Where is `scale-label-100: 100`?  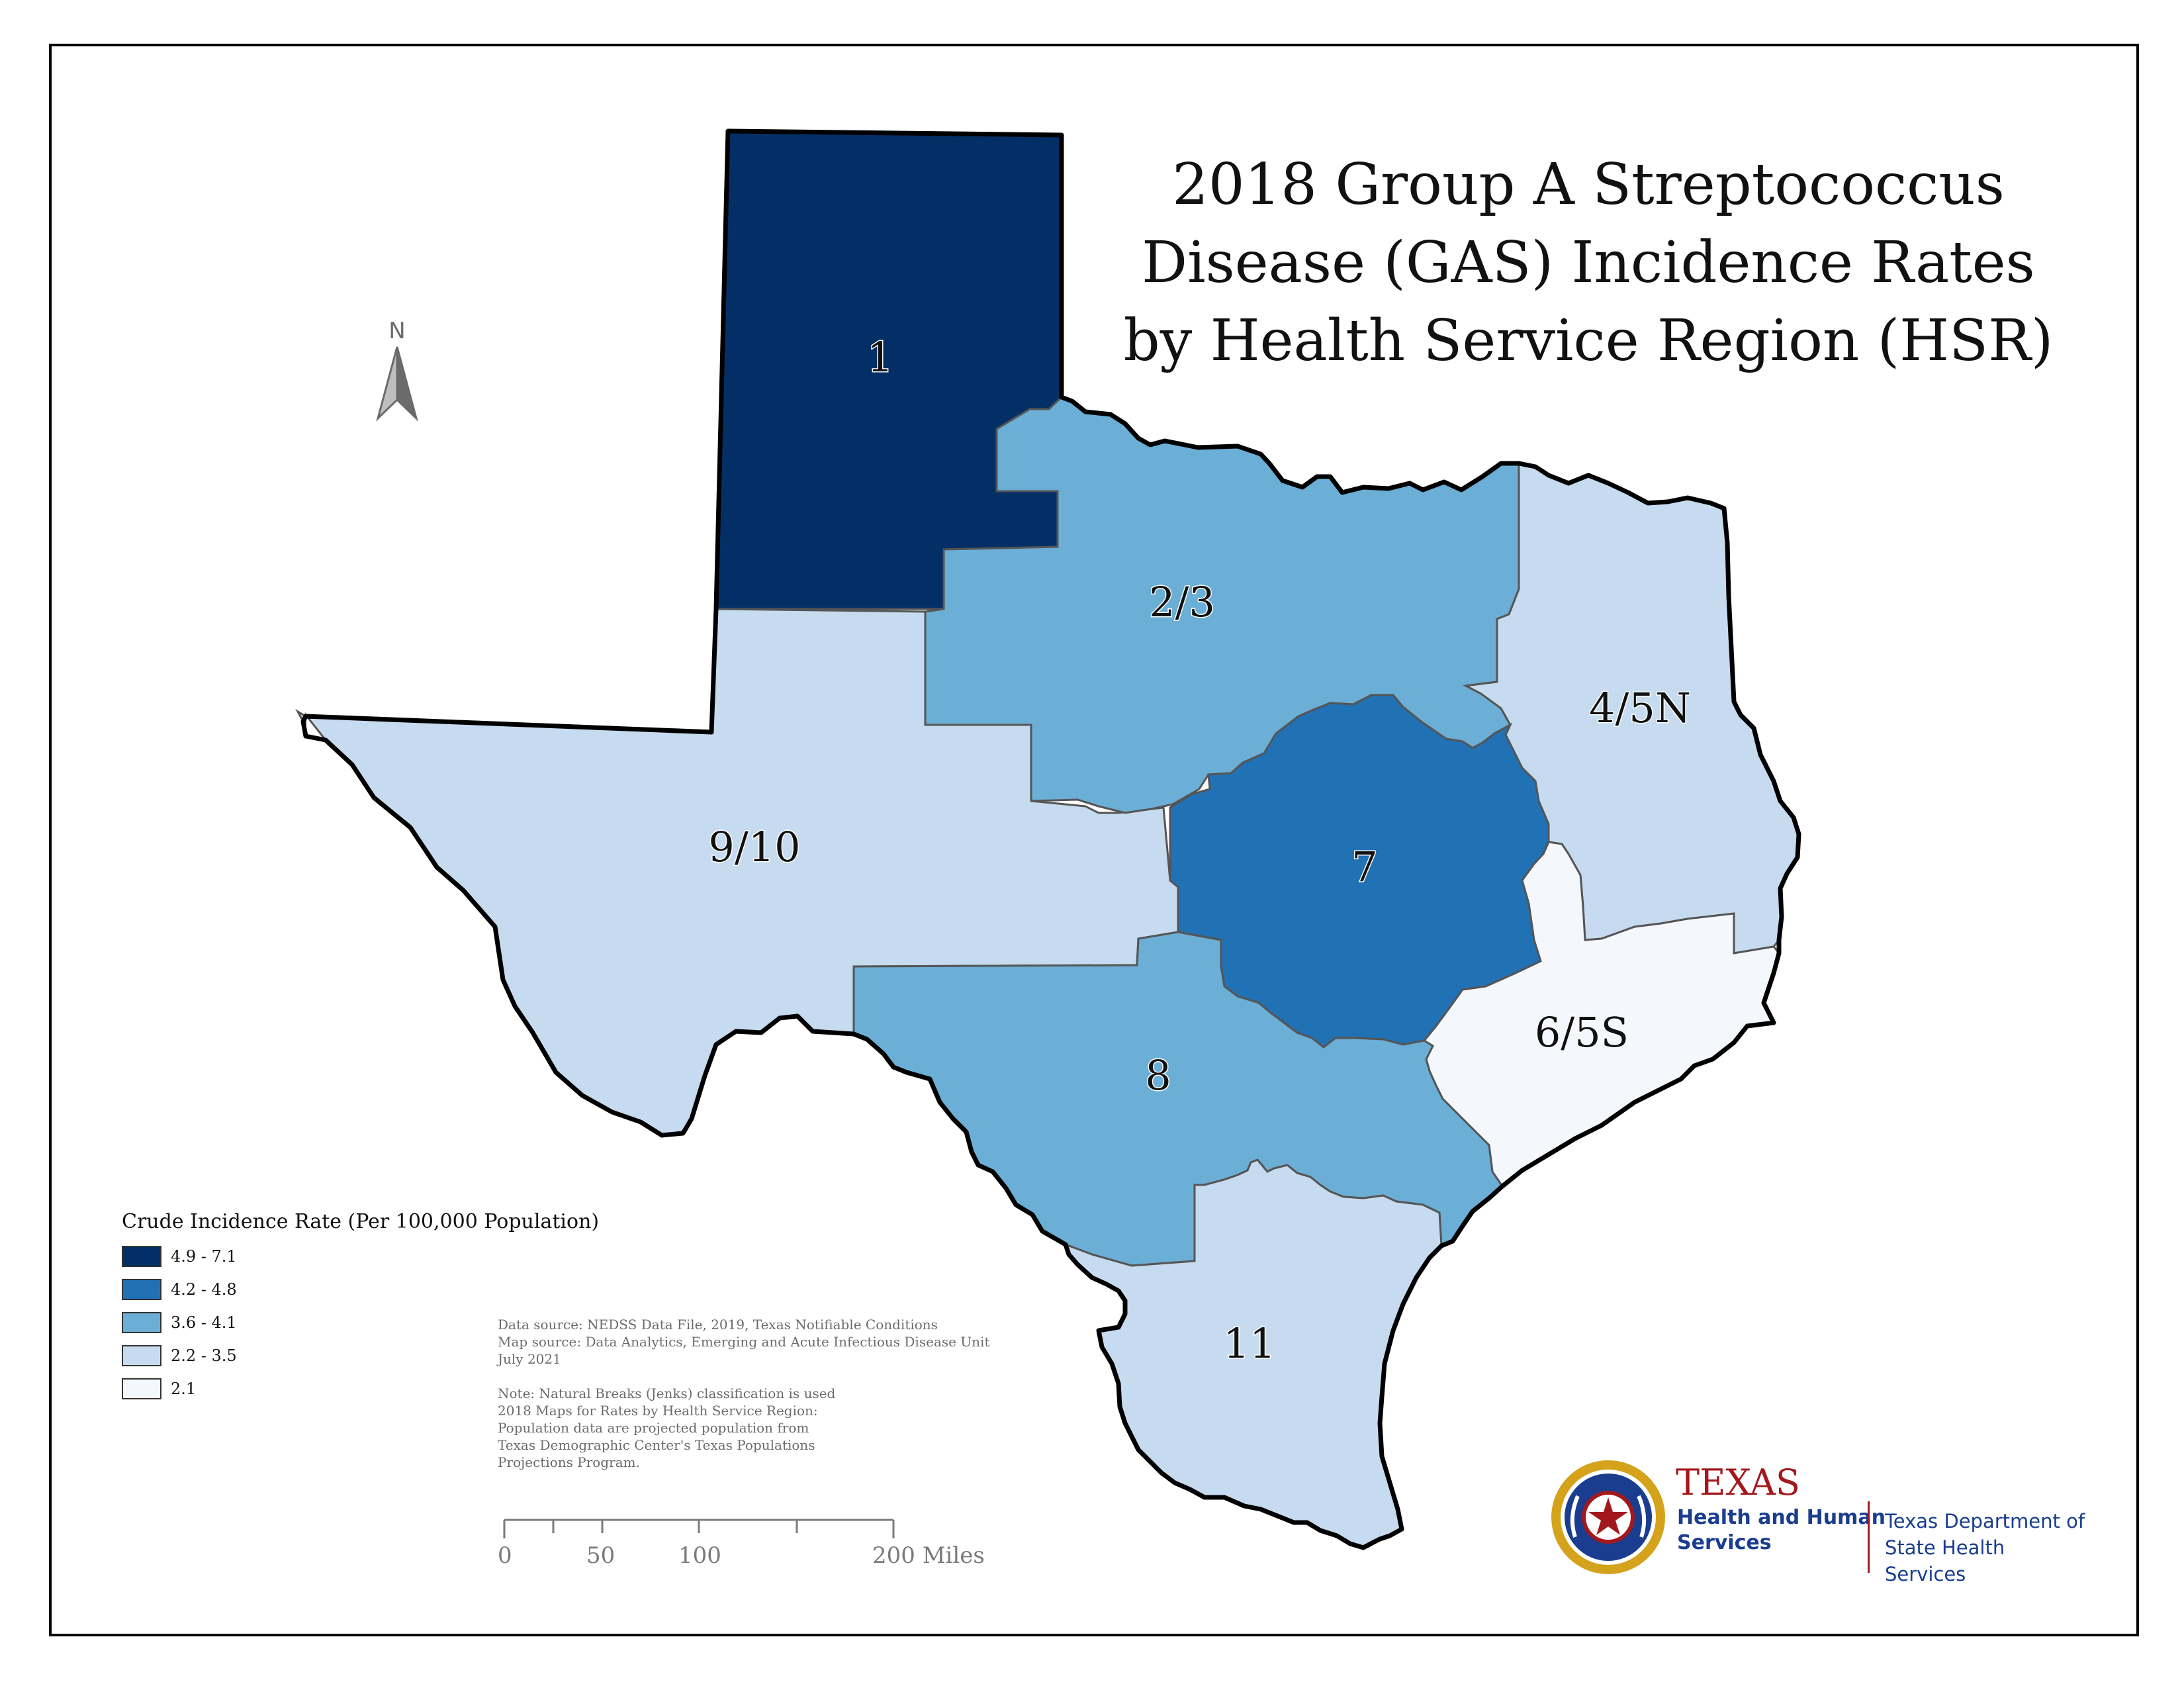 scale-label-100: 100 is located at coordinates (699, 1555).